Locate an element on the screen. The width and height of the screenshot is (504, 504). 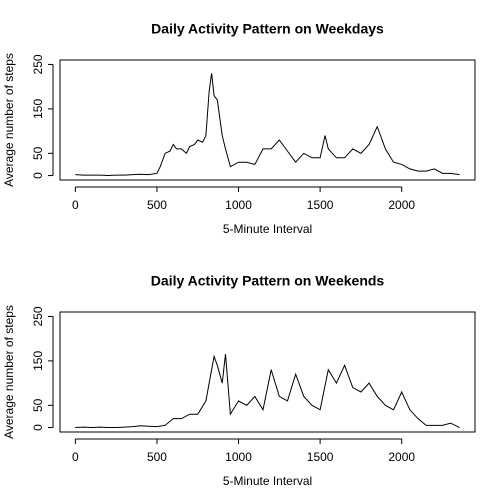
chart-title: Daily Activity Pattern on Weekdays is located at coordinates (267, 29).